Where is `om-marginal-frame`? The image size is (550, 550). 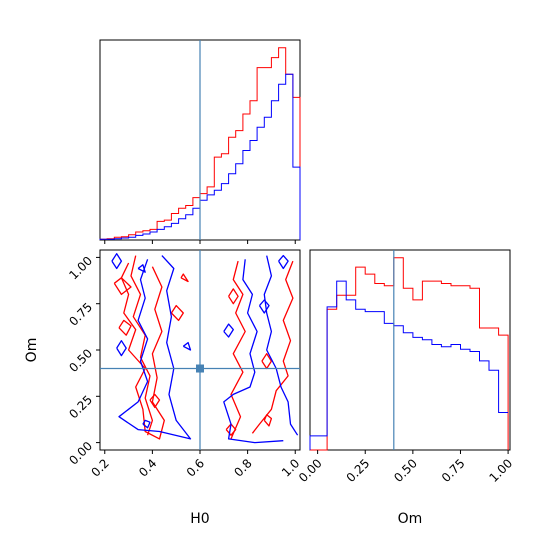 om-marginal-frame is located at coordinates (410, 350).